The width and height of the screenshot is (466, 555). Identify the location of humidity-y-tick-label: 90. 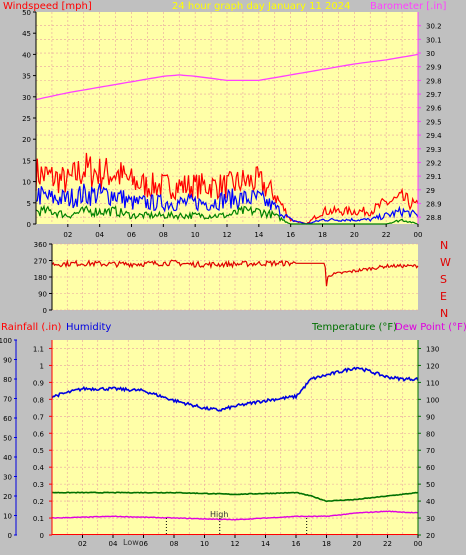
(7, 361).